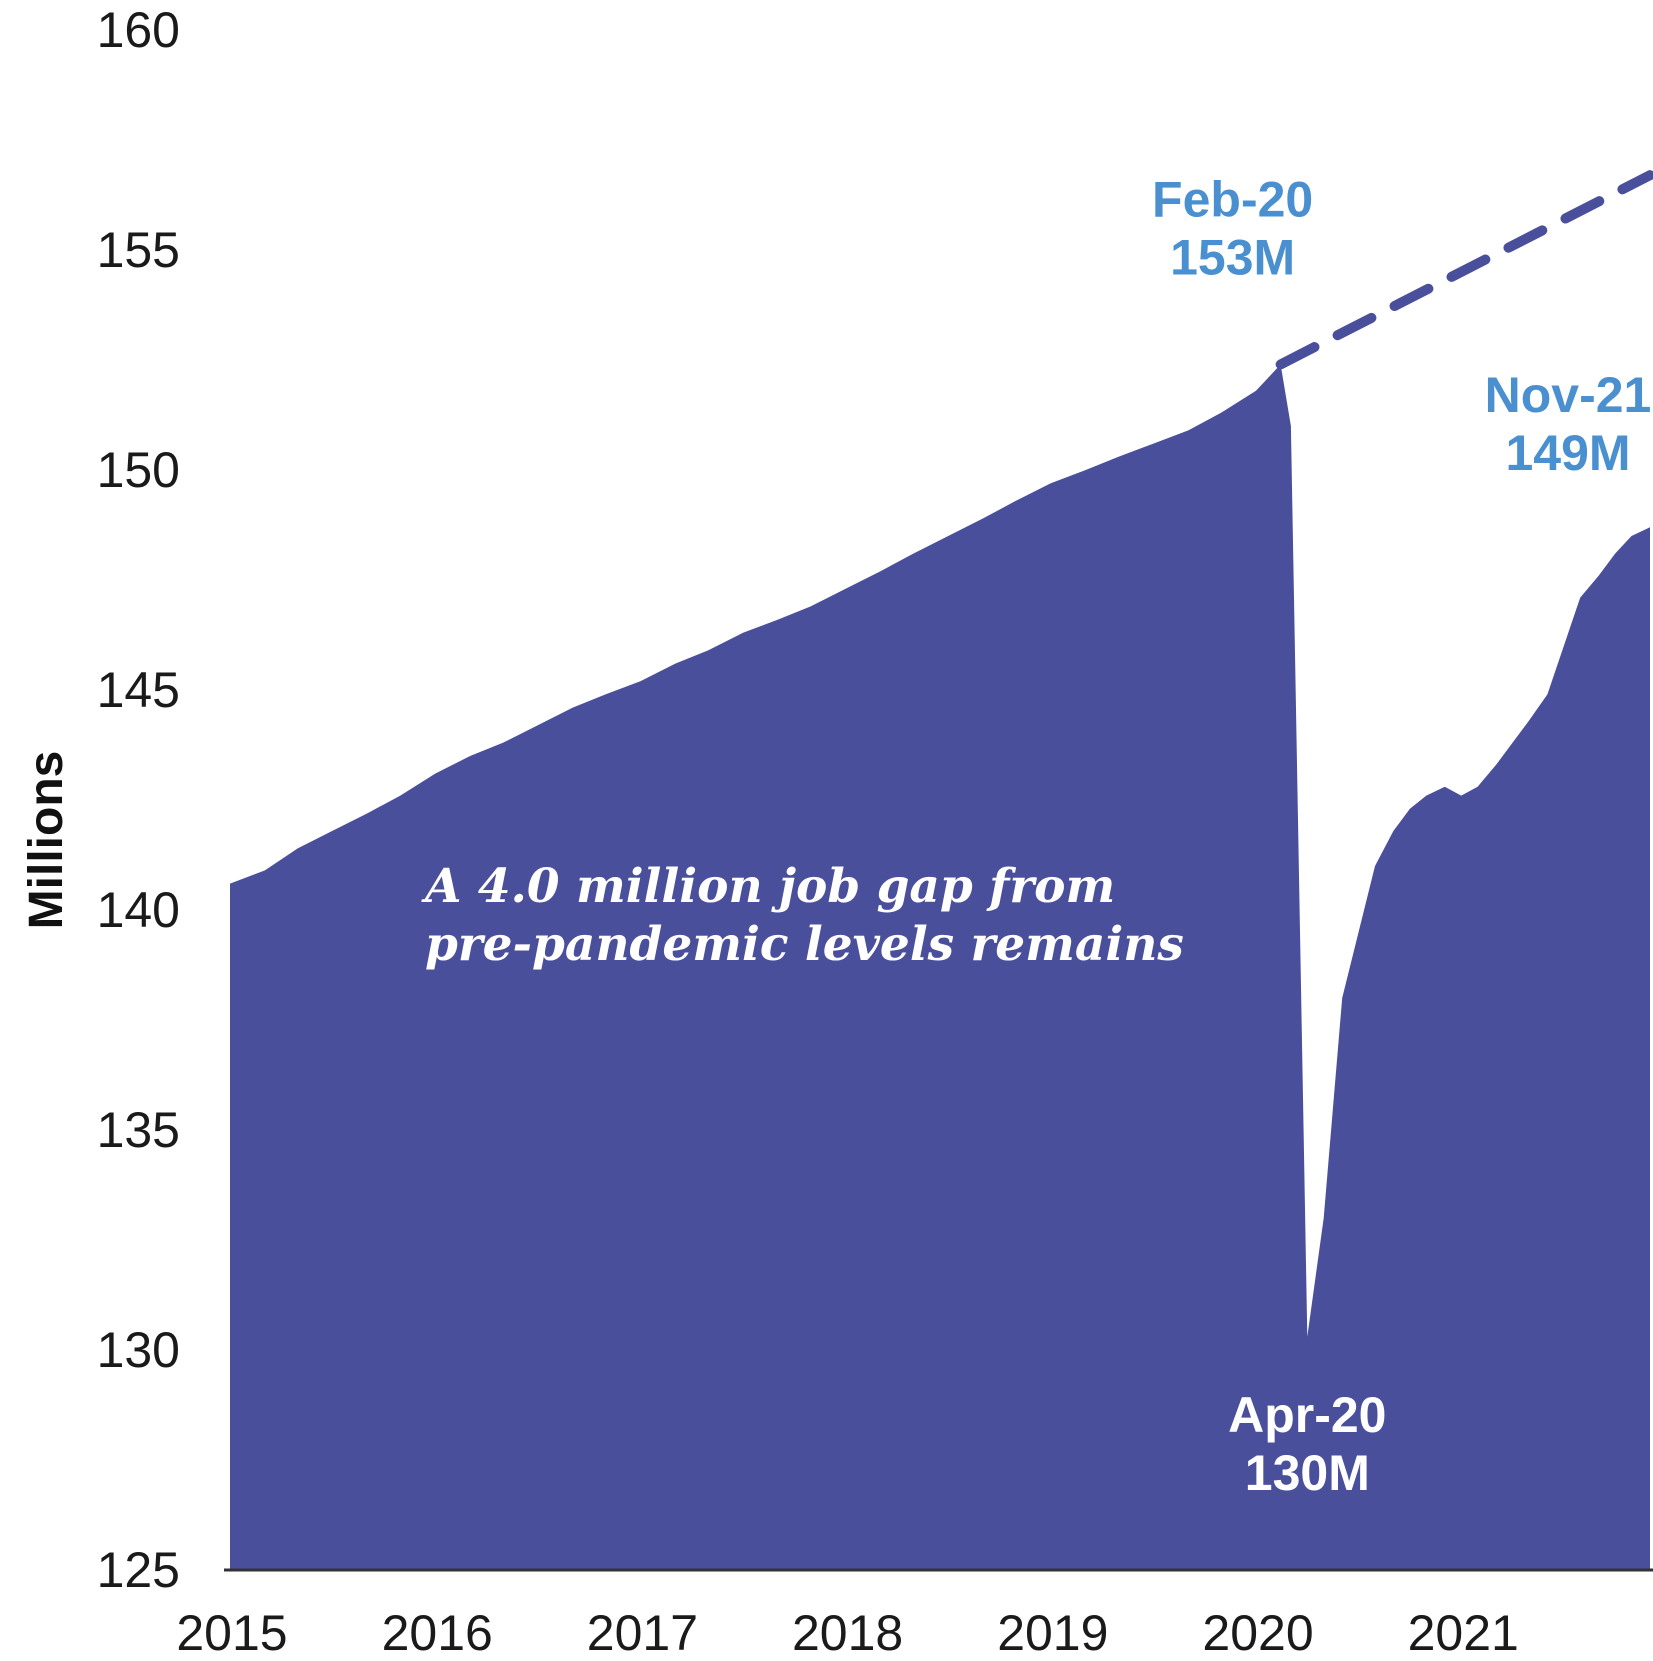 The width and height of the screenshot is (1653, 1661). Describe the element at coordinates (138, 1570) in the screenshot. I see `y-tick-label: 125` at that location.